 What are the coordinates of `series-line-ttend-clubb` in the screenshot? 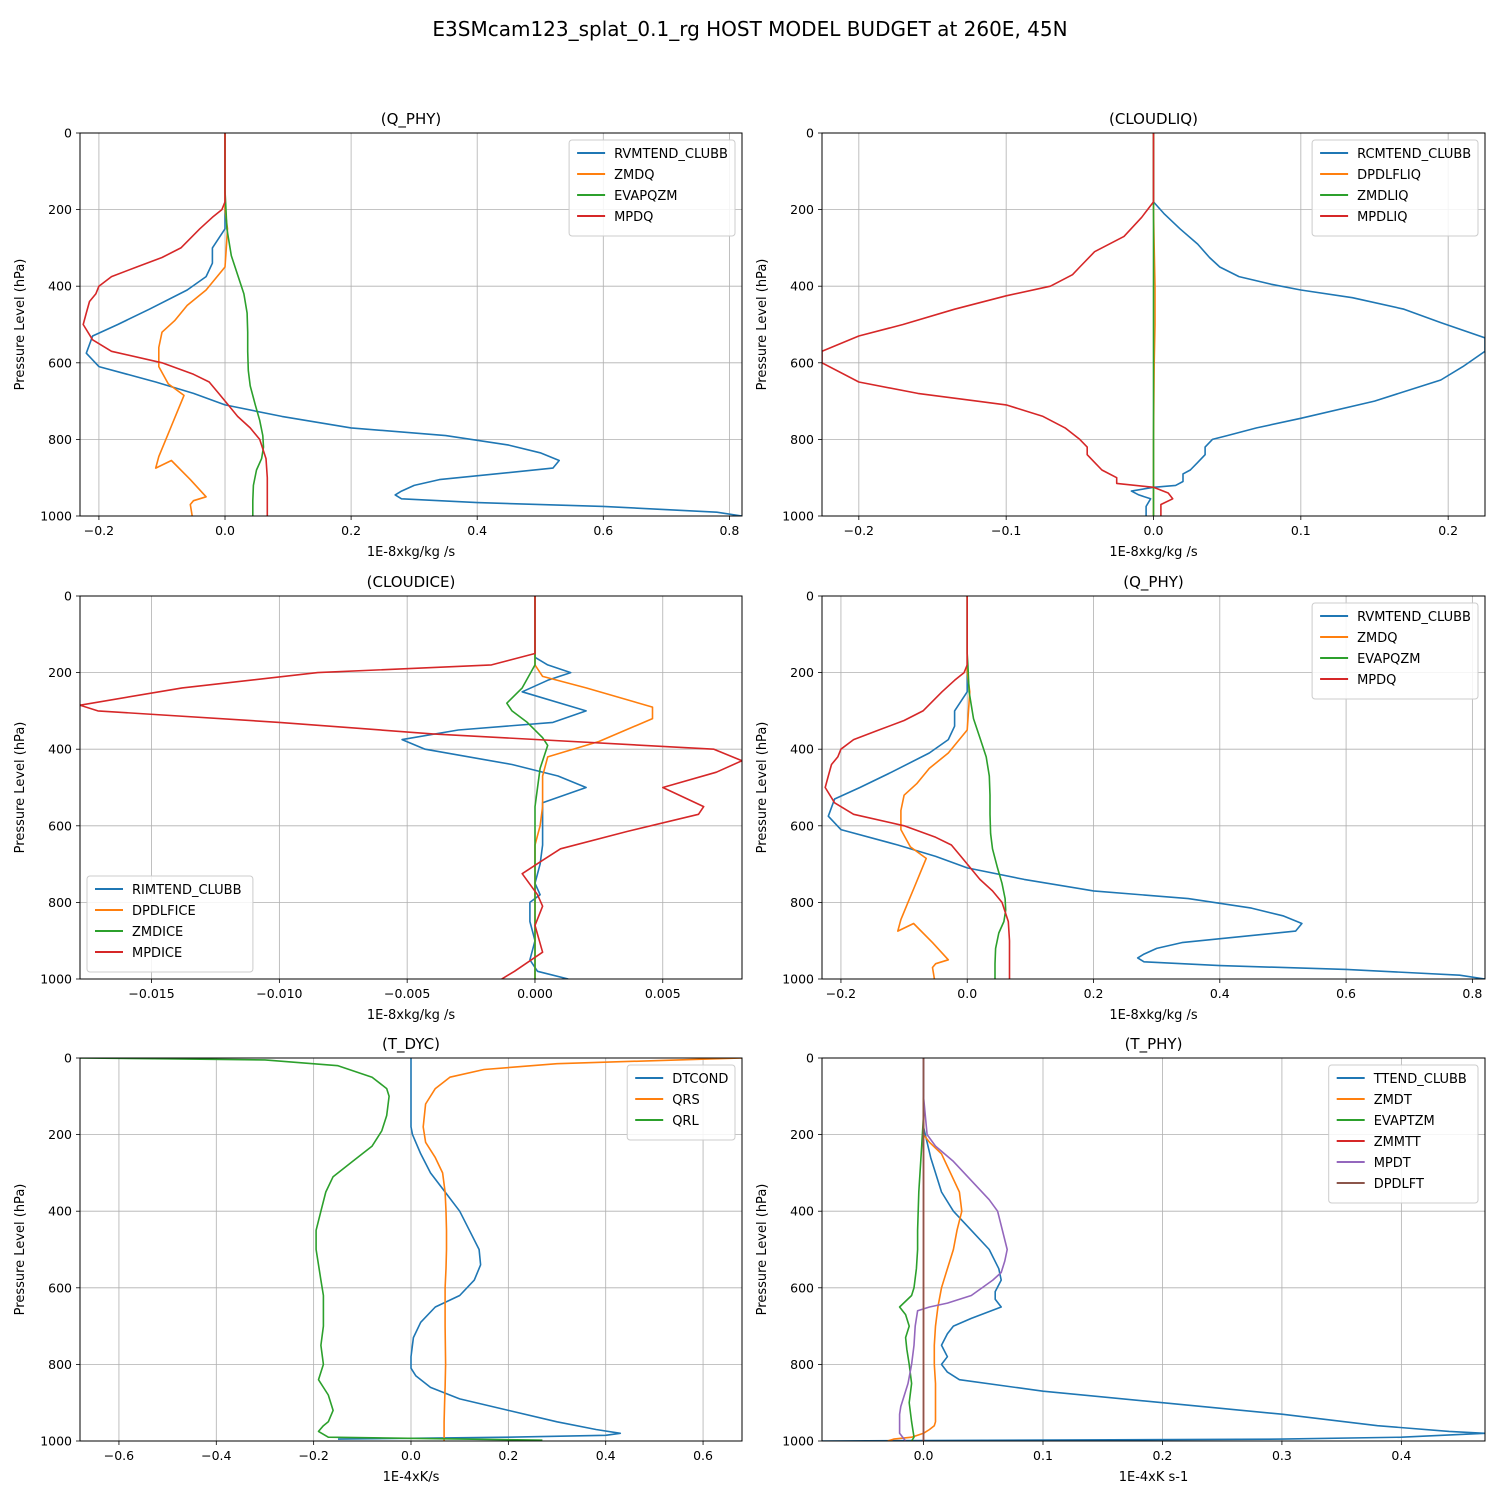 It's located at (1153, 1249).